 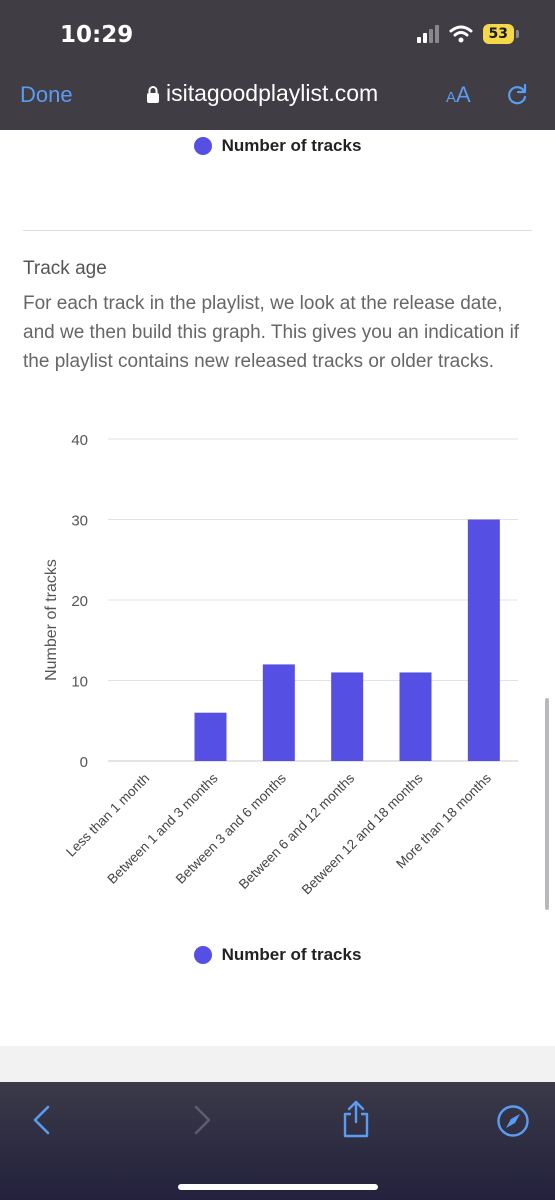 What do you see at coordinates (297, 831) in the screenshot?
I see `x-tick-label: Between 6 and 12 months` at bounding box center [297, 831].